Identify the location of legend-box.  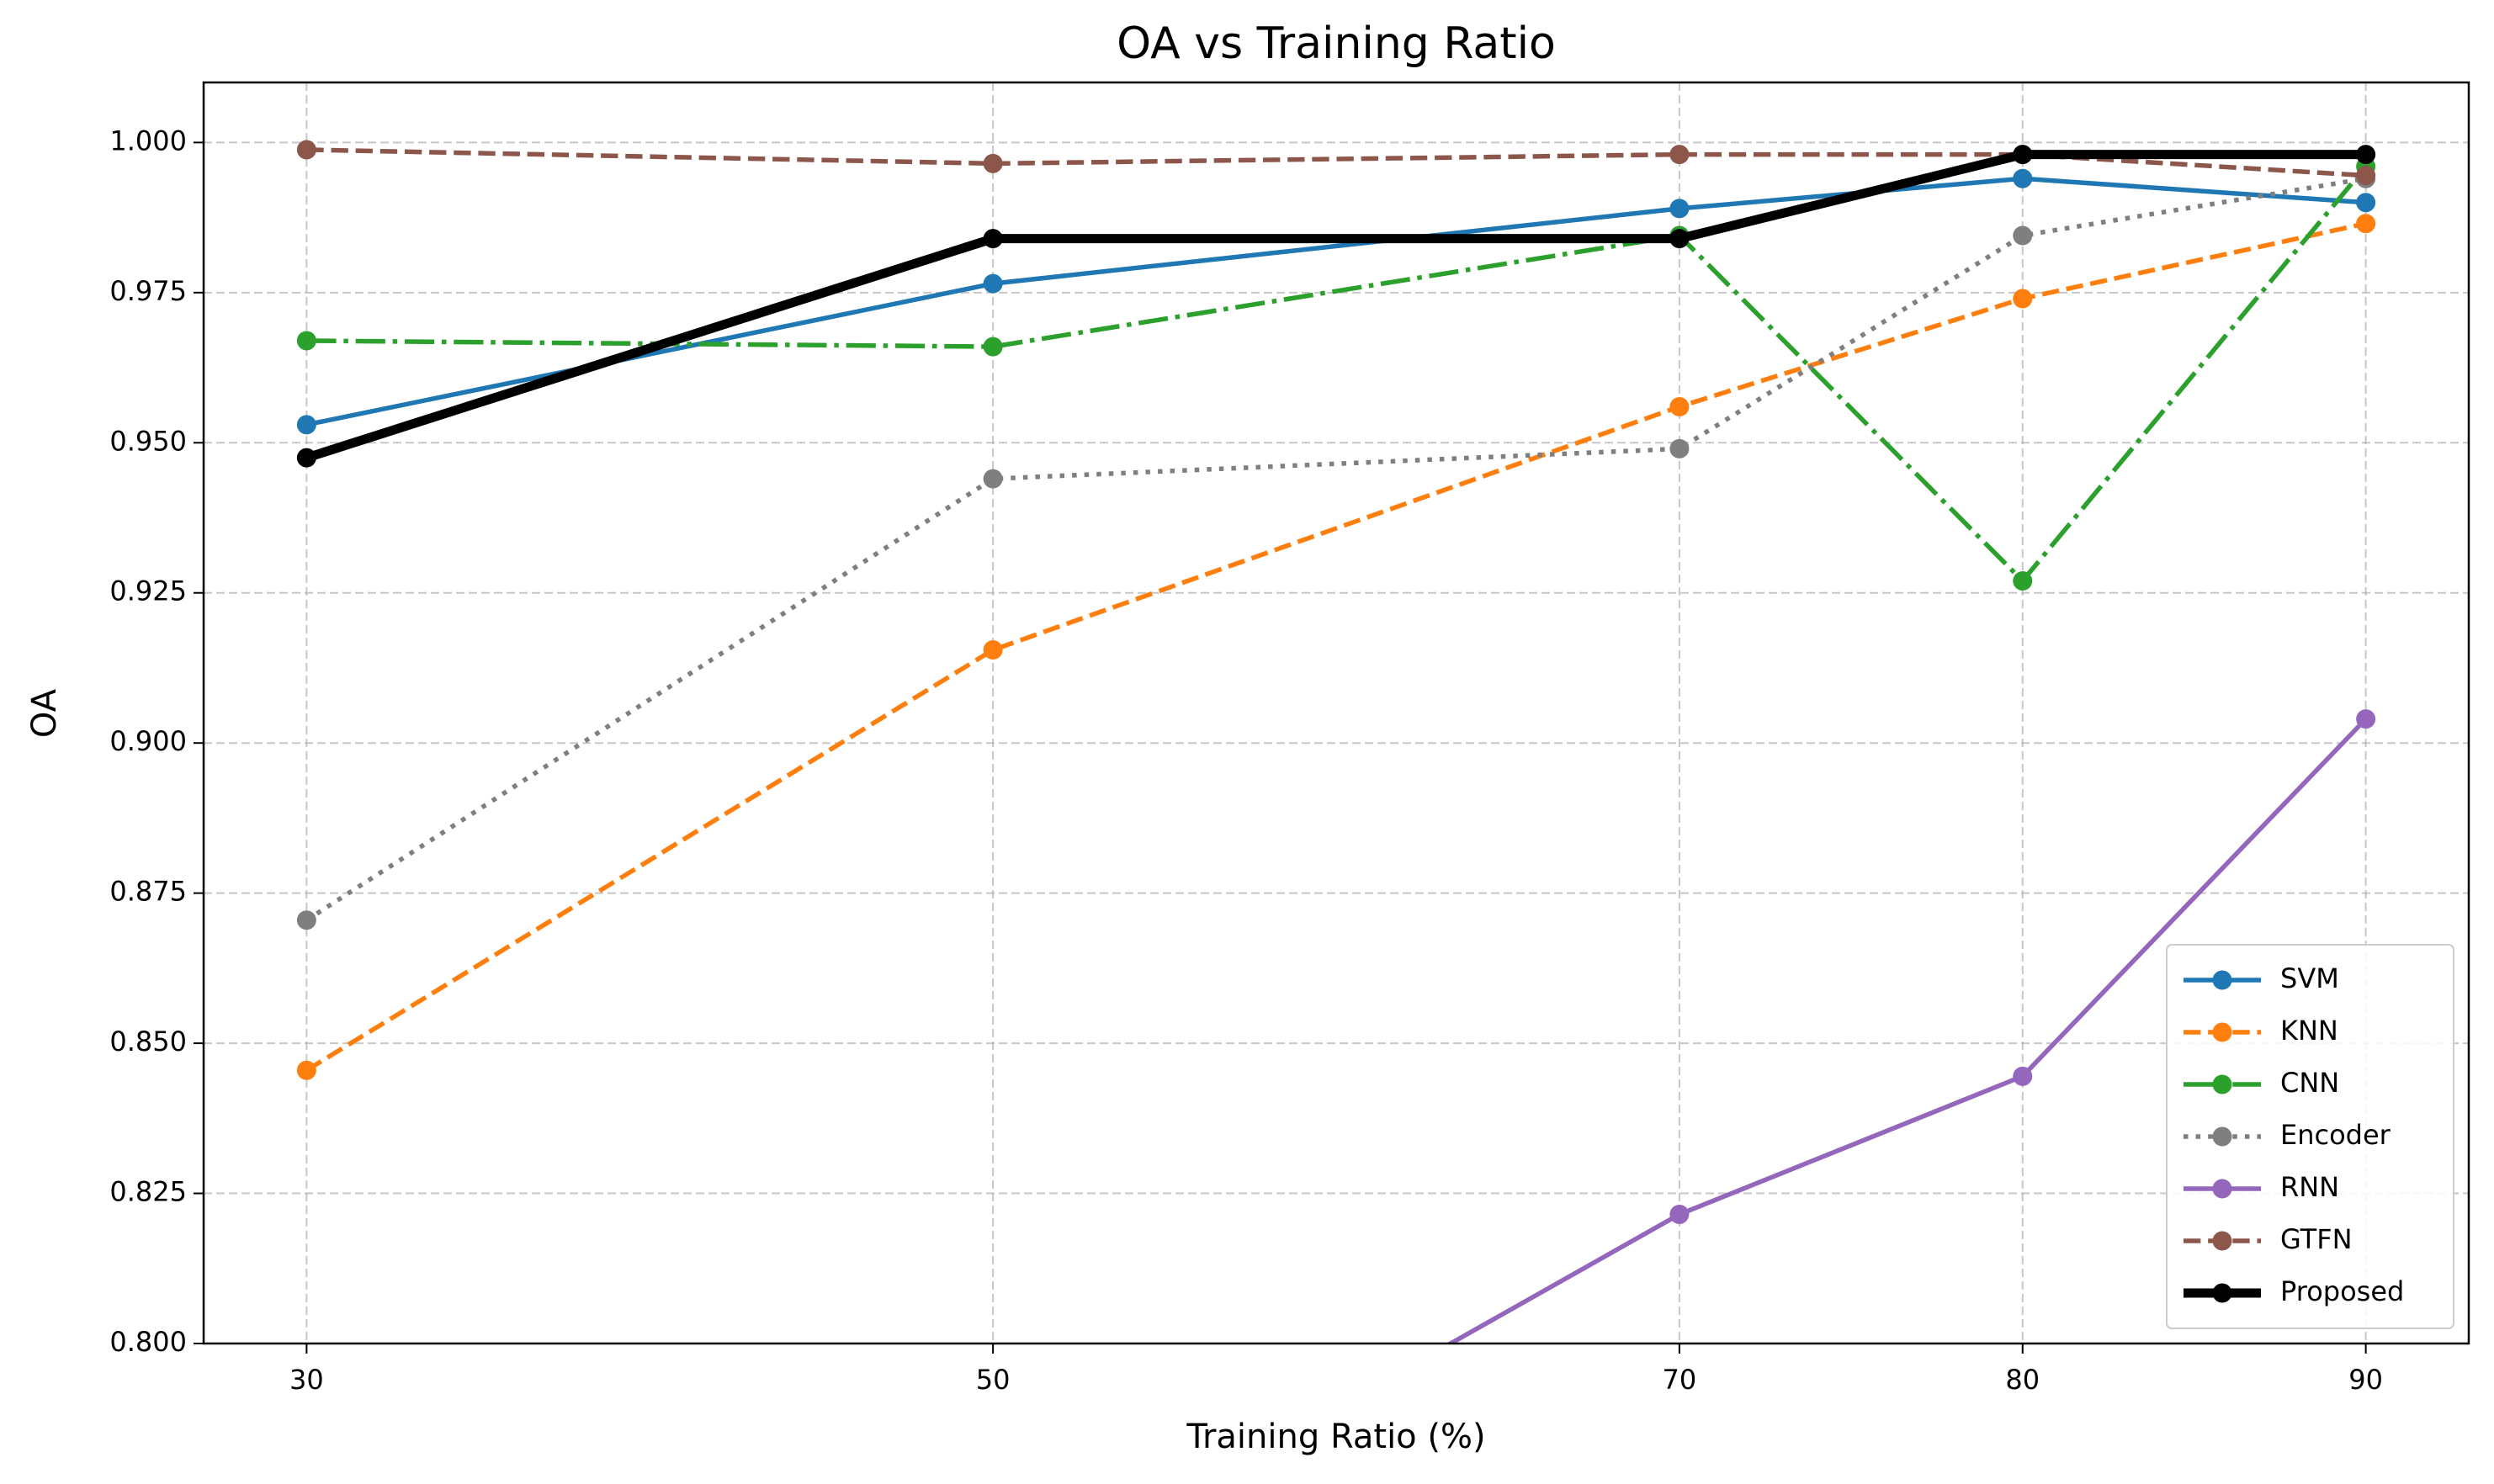
(2310, 1136).